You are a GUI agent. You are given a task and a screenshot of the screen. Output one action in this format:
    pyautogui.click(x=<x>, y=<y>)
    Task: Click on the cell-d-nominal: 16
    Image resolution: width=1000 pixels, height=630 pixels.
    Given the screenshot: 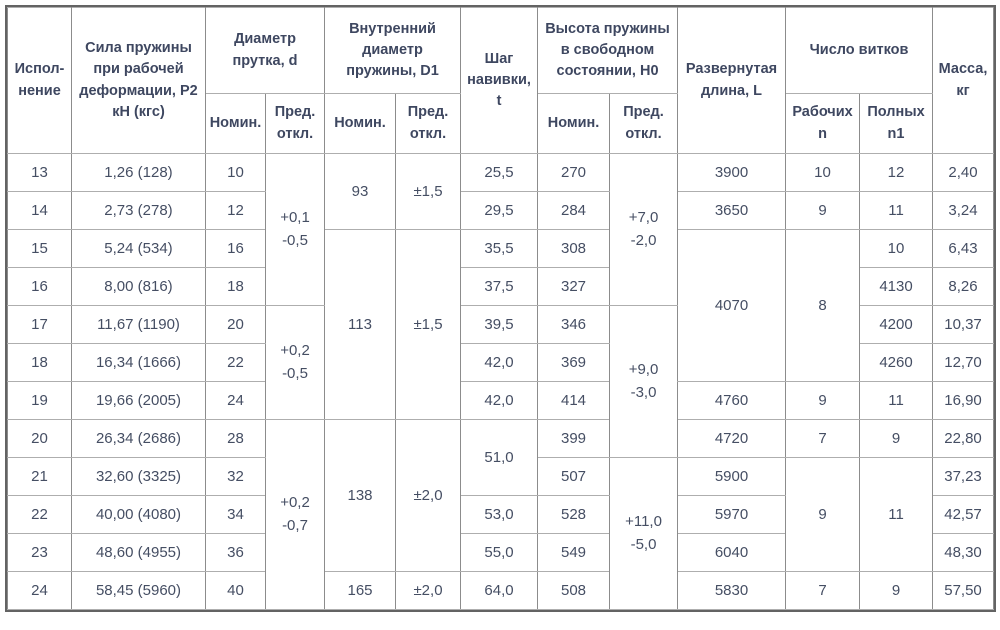 What is the action you would take?
    pyautogui.click(x=235, y=248)
    